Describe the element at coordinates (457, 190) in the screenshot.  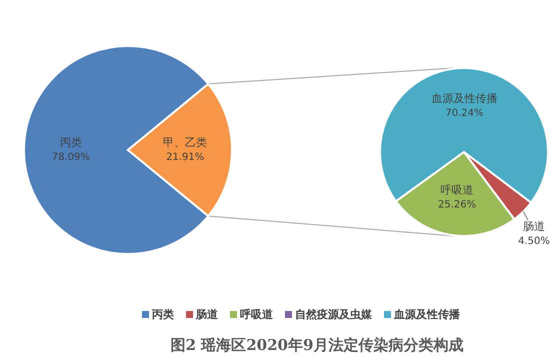
I see `slice-label: 呼吸道` at that location.